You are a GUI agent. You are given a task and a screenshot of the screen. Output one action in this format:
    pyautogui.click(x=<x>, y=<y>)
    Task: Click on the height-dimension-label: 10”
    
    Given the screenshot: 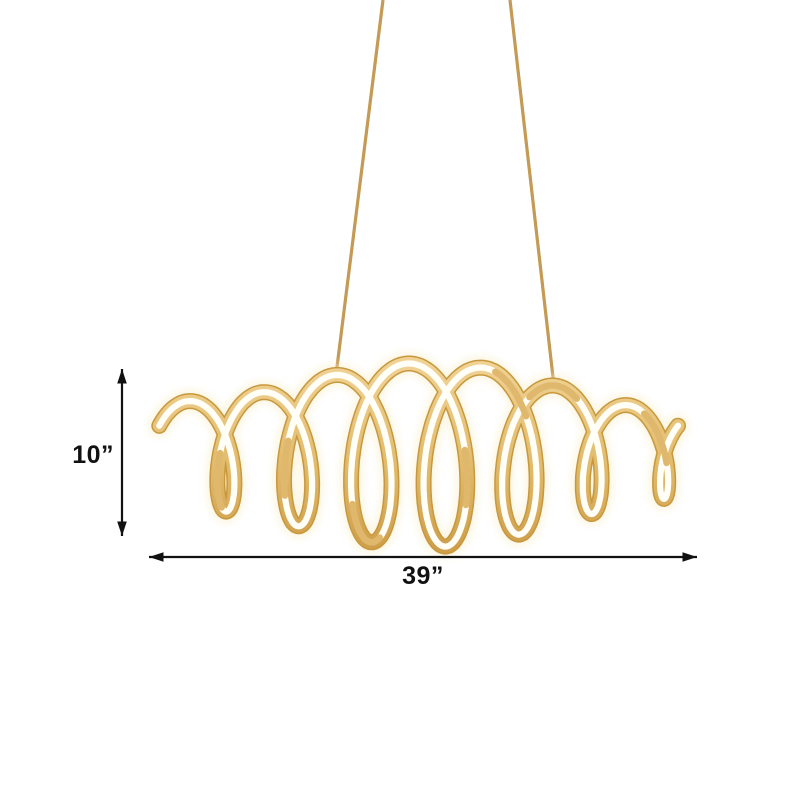 What is the action you would take?
    pyautogui.click(x=93, y=455)
    